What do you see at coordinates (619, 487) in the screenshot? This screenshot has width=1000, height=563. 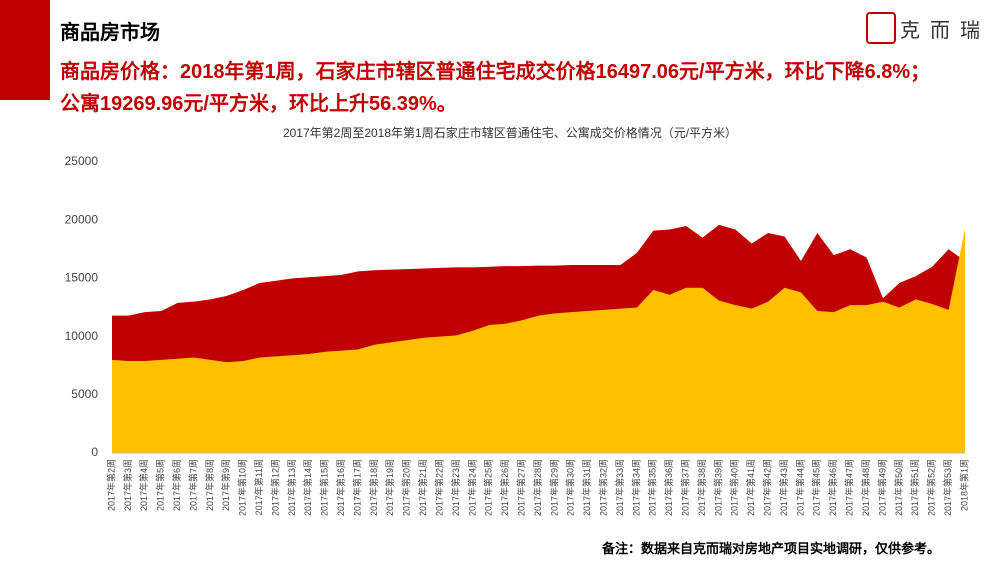 I see `x-tick-label: 2017年第33周` at bounding box center [619, 487].